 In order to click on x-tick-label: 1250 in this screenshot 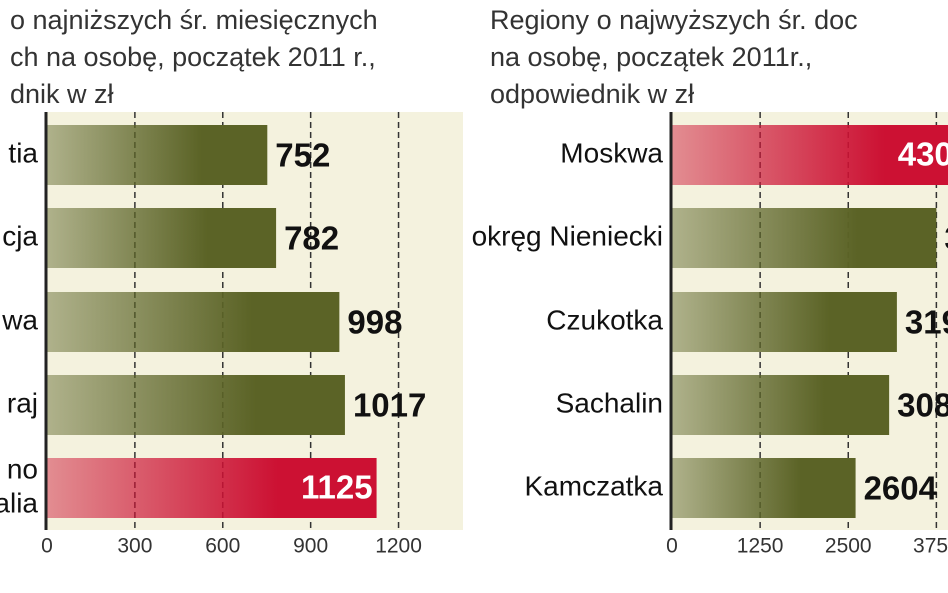, I will do `click(760, 546)`.